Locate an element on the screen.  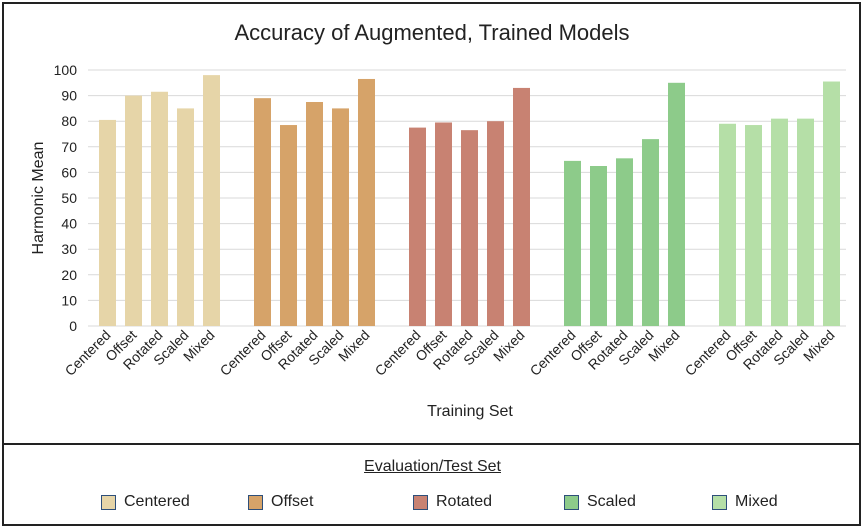
y-tick-label: 90 is located at coordinates (69, 96).